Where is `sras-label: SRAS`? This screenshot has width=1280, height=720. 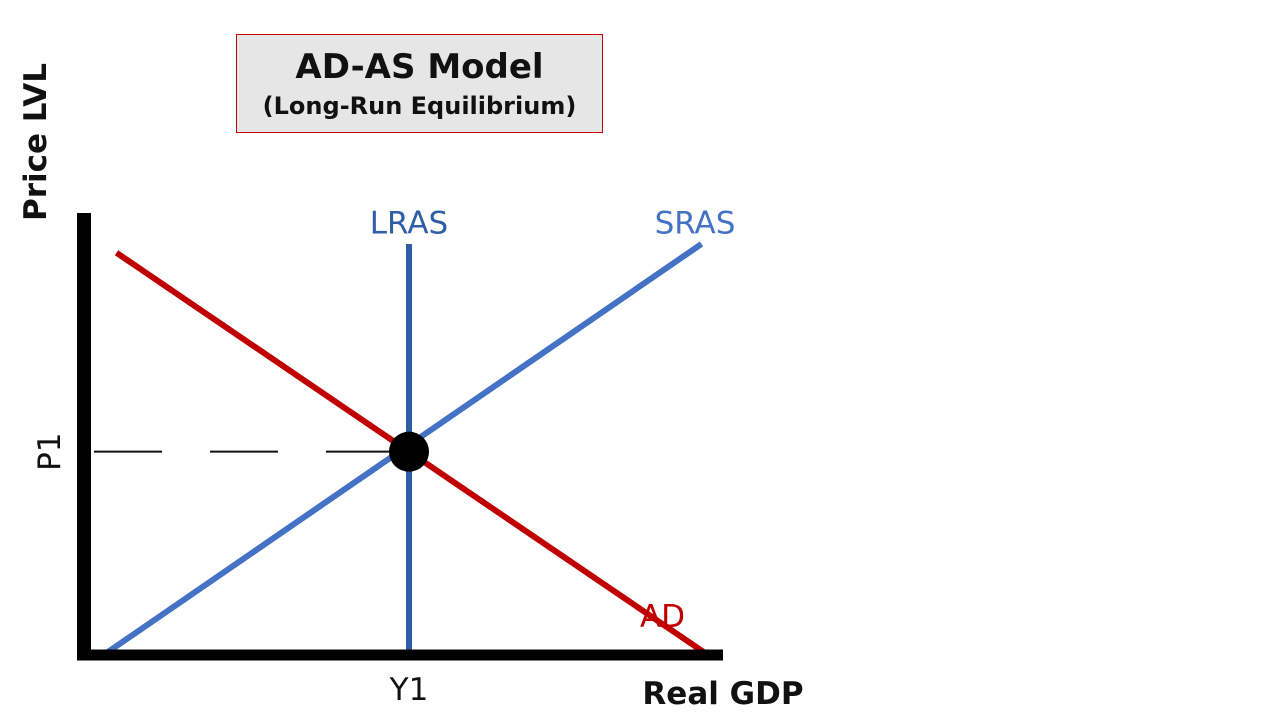
sras-label: SRAS is located at coordinates (695, 223).